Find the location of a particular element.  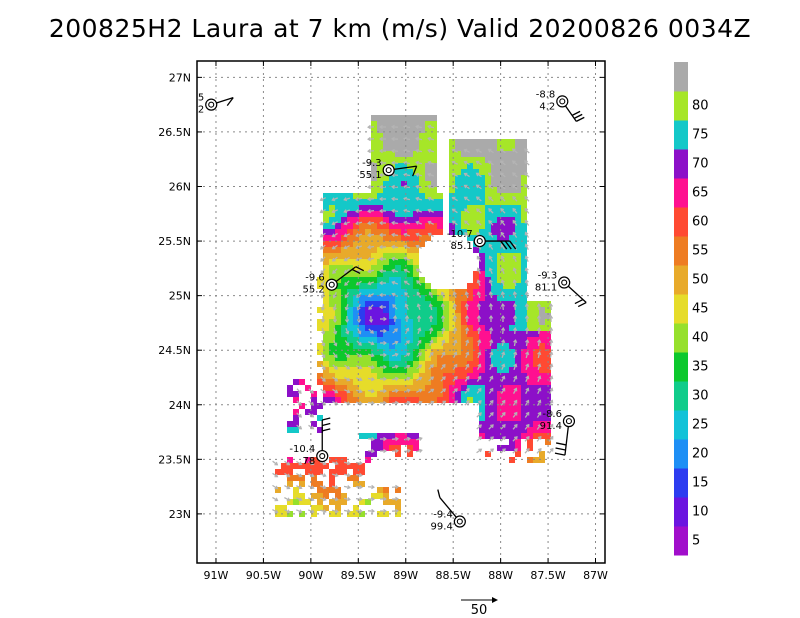

x-tick-label: 90W is located at coordinates (310, 575).